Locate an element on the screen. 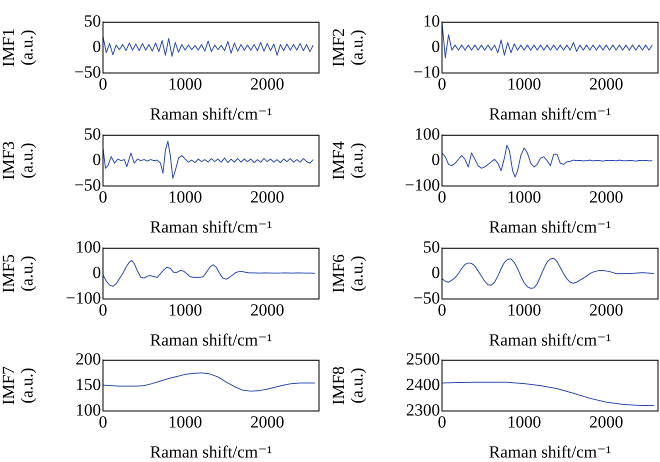  y-tick-label: 150 is located at coordinates (88, 384).